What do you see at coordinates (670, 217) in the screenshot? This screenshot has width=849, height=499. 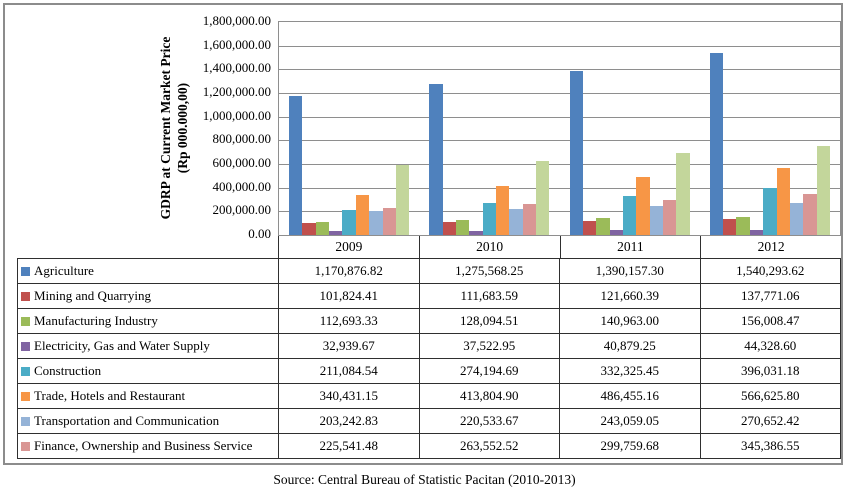 I see `bar-finance-ownership-and-business-service-2011` at bounding box center [670, 217].